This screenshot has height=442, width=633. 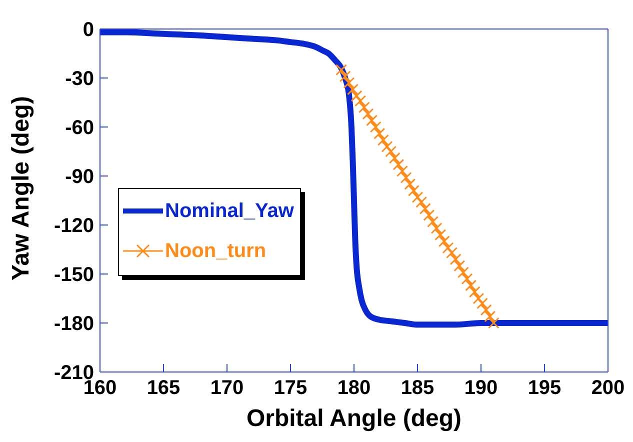 What do you see at coordinates (481, 388) in the screenshot?
I see `x-tick-label: 190` at bounding box center [481, 388].